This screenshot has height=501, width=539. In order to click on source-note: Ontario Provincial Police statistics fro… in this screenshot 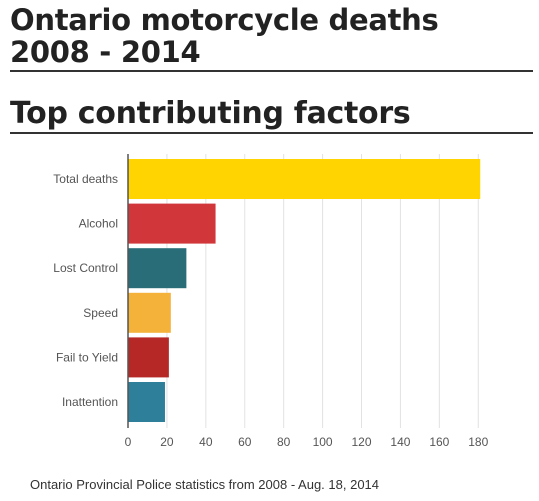, I will do `click(205, 484)`.